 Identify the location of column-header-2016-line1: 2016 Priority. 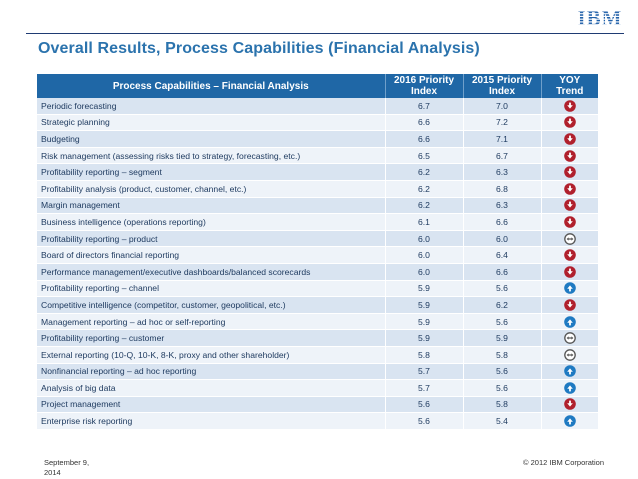
(424, 80).